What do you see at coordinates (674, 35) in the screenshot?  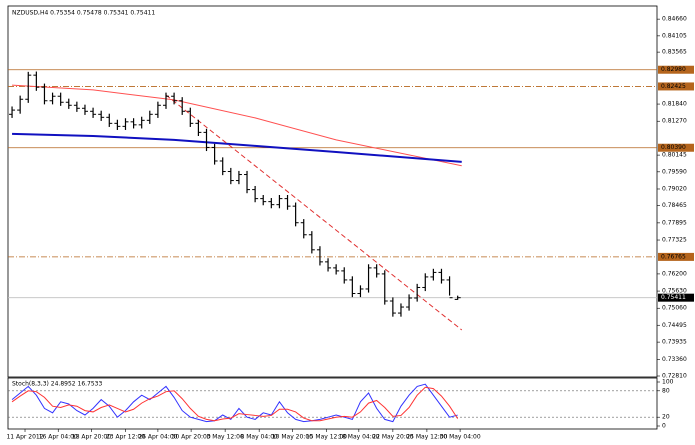 I see `y-tick-label: 0.84105` at bounding box center [674, 35].